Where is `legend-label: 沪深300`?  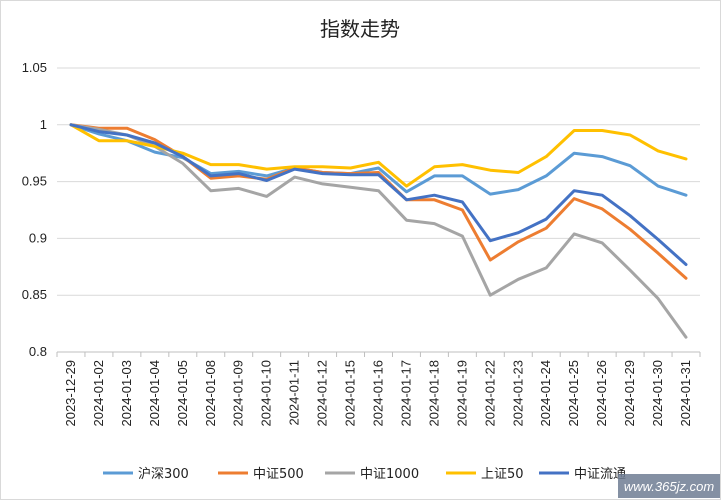
legend-label: 沪深300 is located at coordinates (163, 474).